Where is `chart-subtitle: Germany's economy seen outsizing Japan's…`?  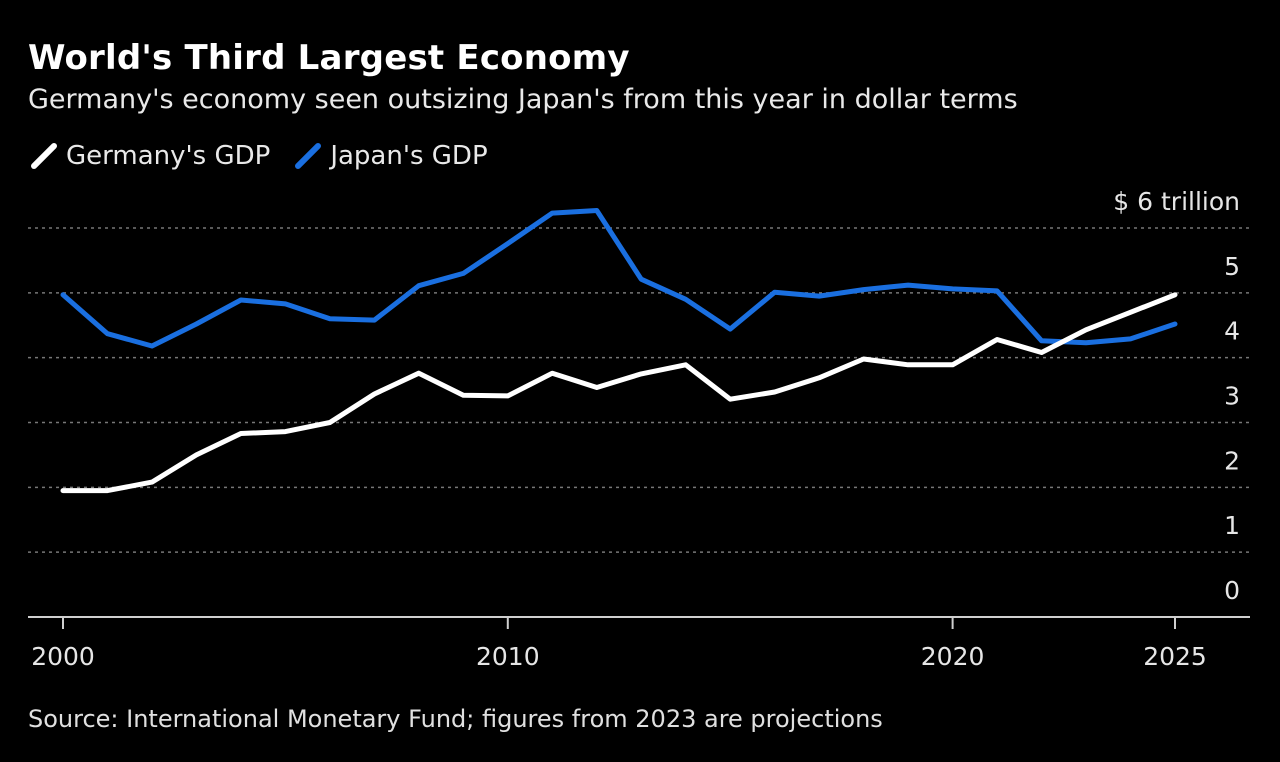
chart-subtitle: Germany's economy seen outsizing Japan's… is located at coordinates (523, 99).